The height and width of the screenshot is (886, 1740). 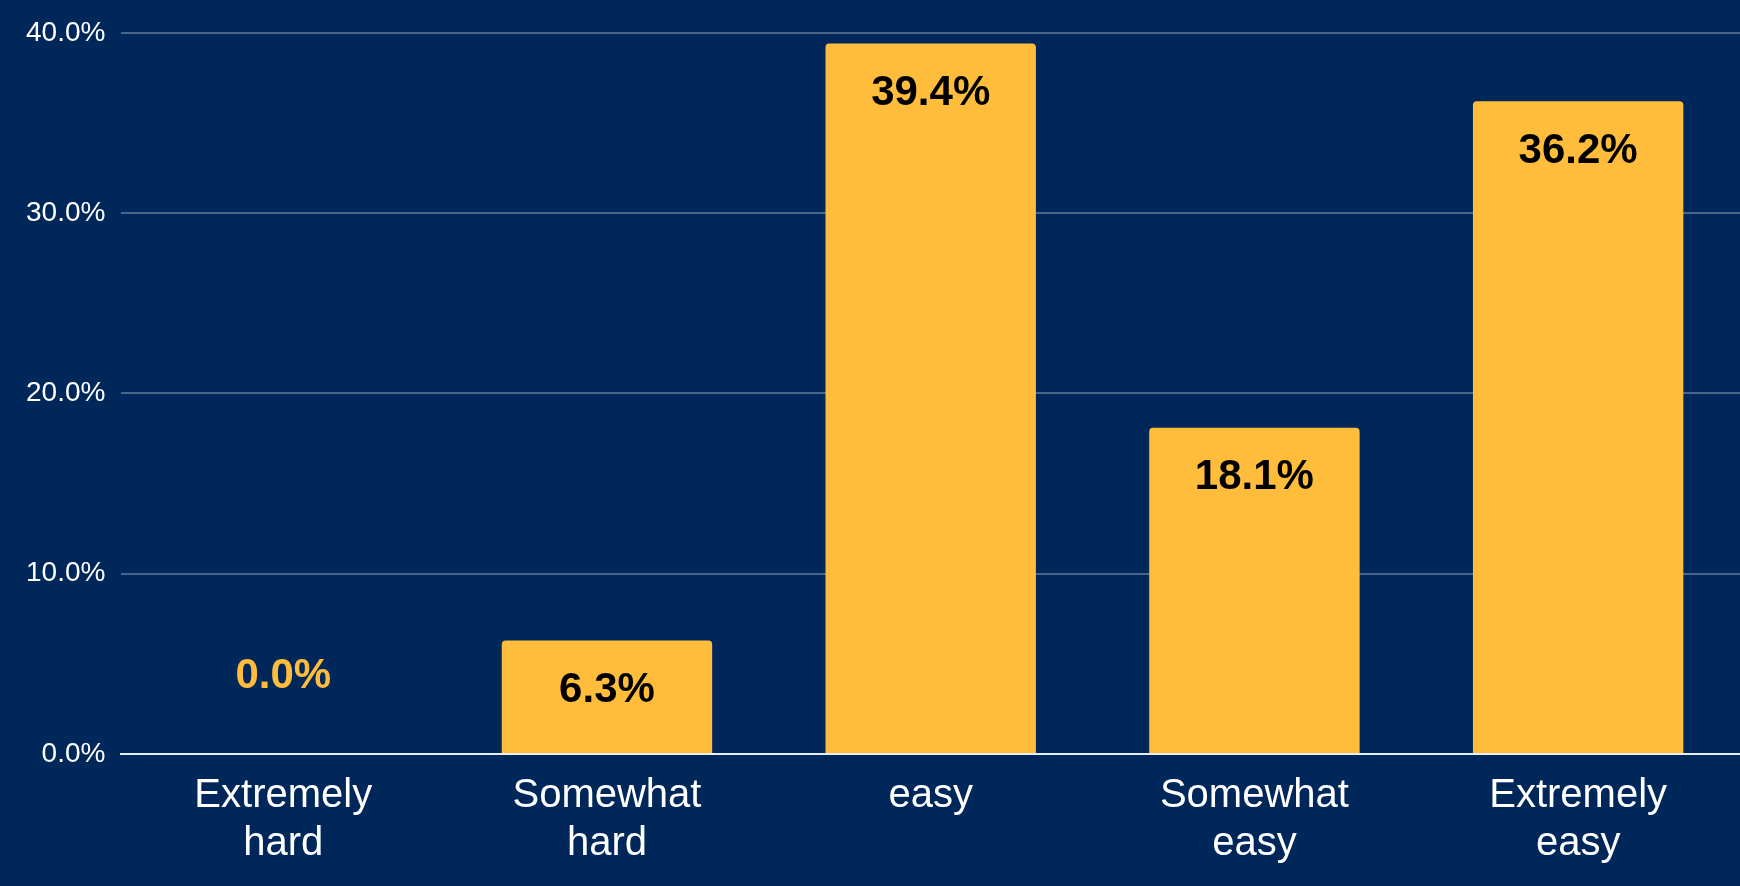 What do you see at coordinates (607, 687) in the screenshot?
I see `data-label: 6.3%` at bounding box center [607, 687].